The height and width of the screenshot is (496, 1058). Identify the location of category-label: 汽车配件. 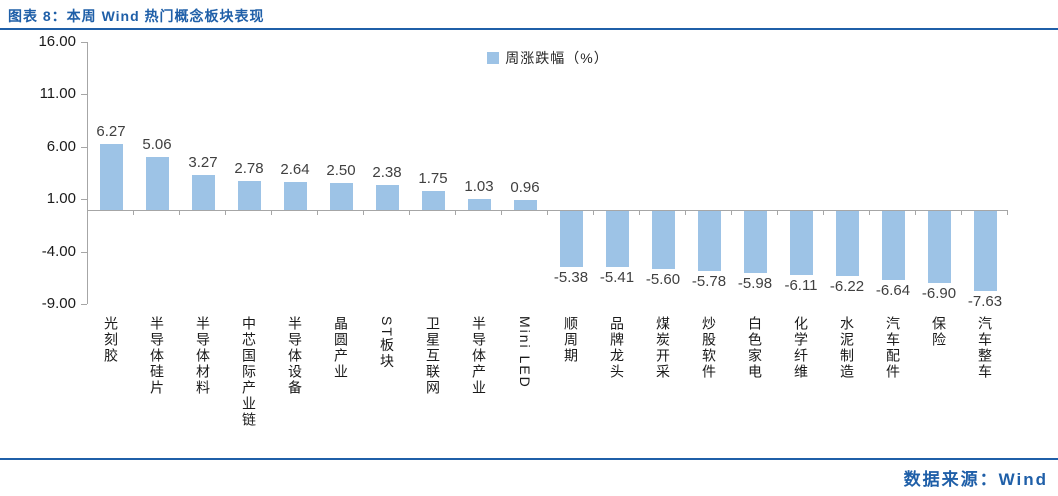
(893, 348).